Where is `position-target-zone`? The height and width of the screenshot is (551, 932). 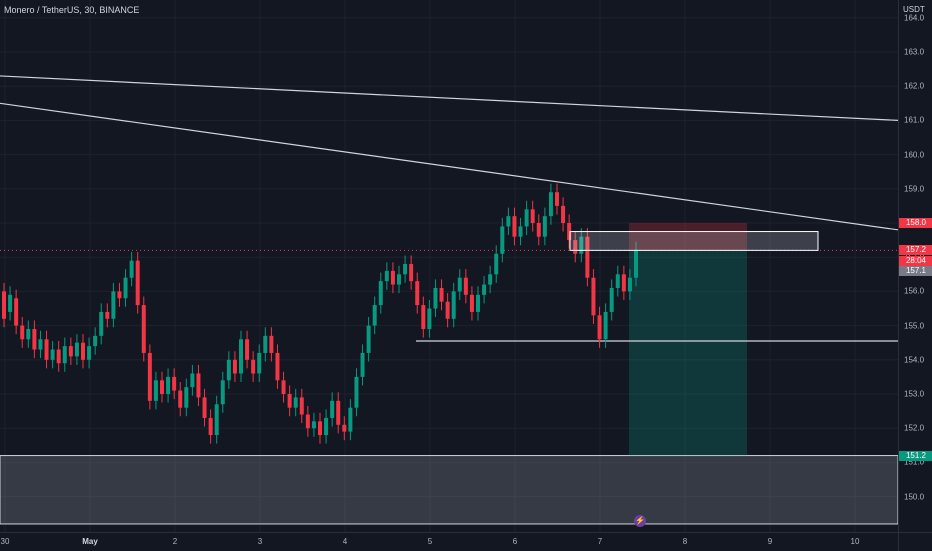 position-target-zone is located at coordinates (688, 353).